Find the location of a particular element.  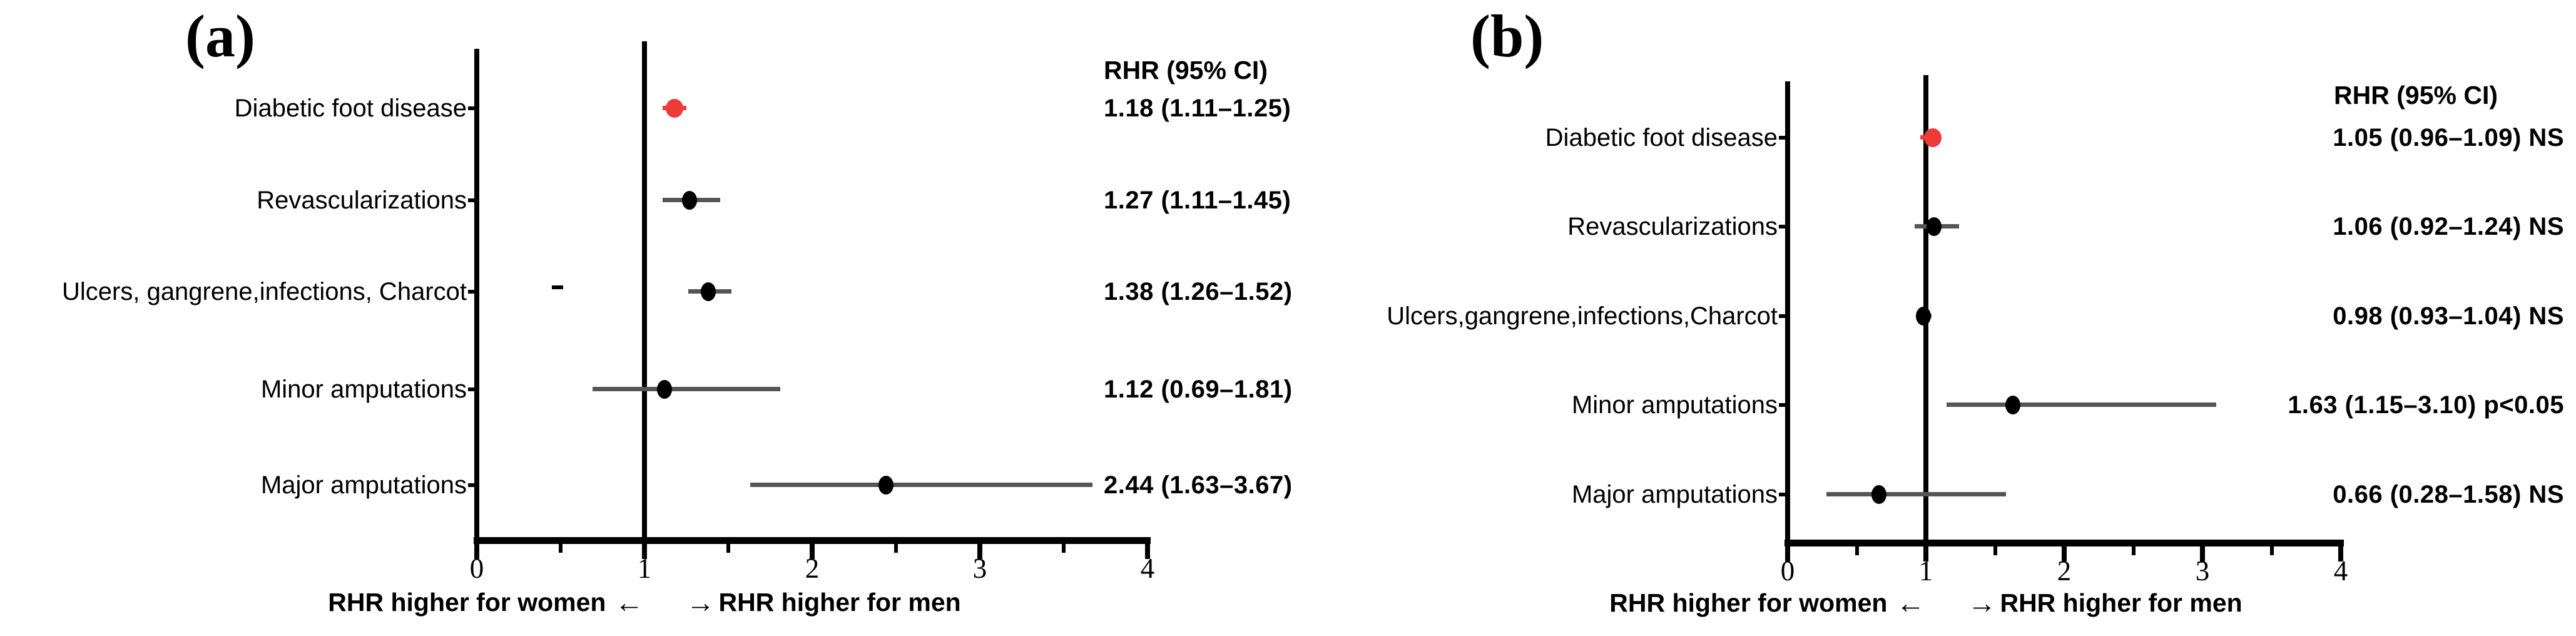

category-label: Ulcers, gangrene,infections, Charcot is located at coordinates (264, 291).